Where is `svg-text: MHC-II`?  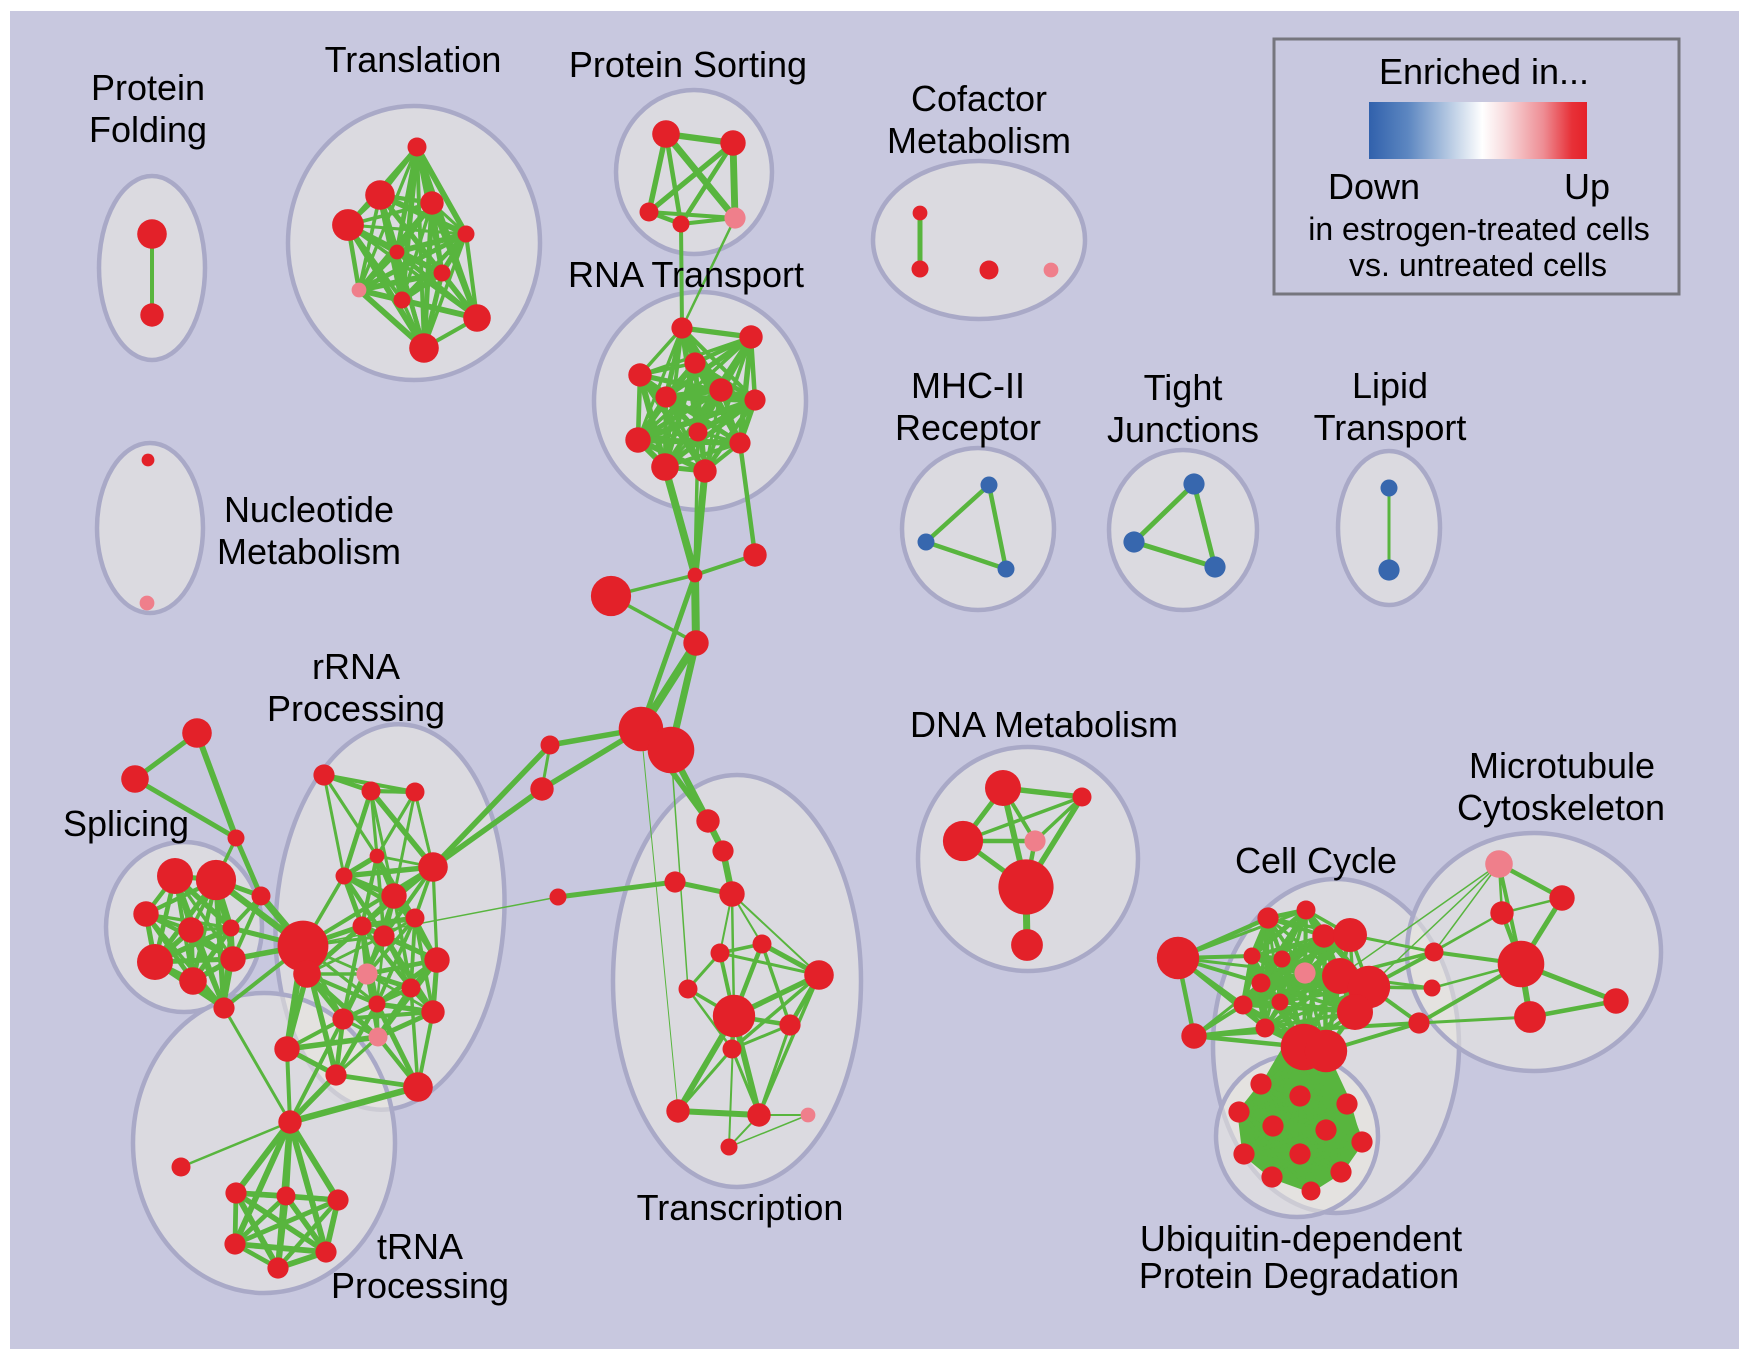 svg-text: MHC-II is located at coordinates (968, 385).